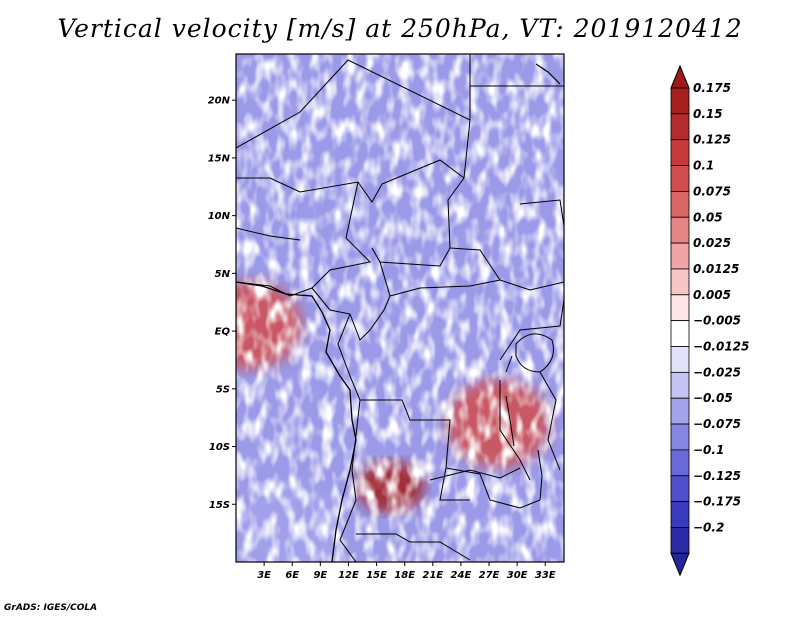 Image resolution: width=800 pixels, height=618 pixels. What do you see at coordinates (219, 216) in the screenshot?
I see `y-tick-label: 10N` at bounding box center [219, 216].